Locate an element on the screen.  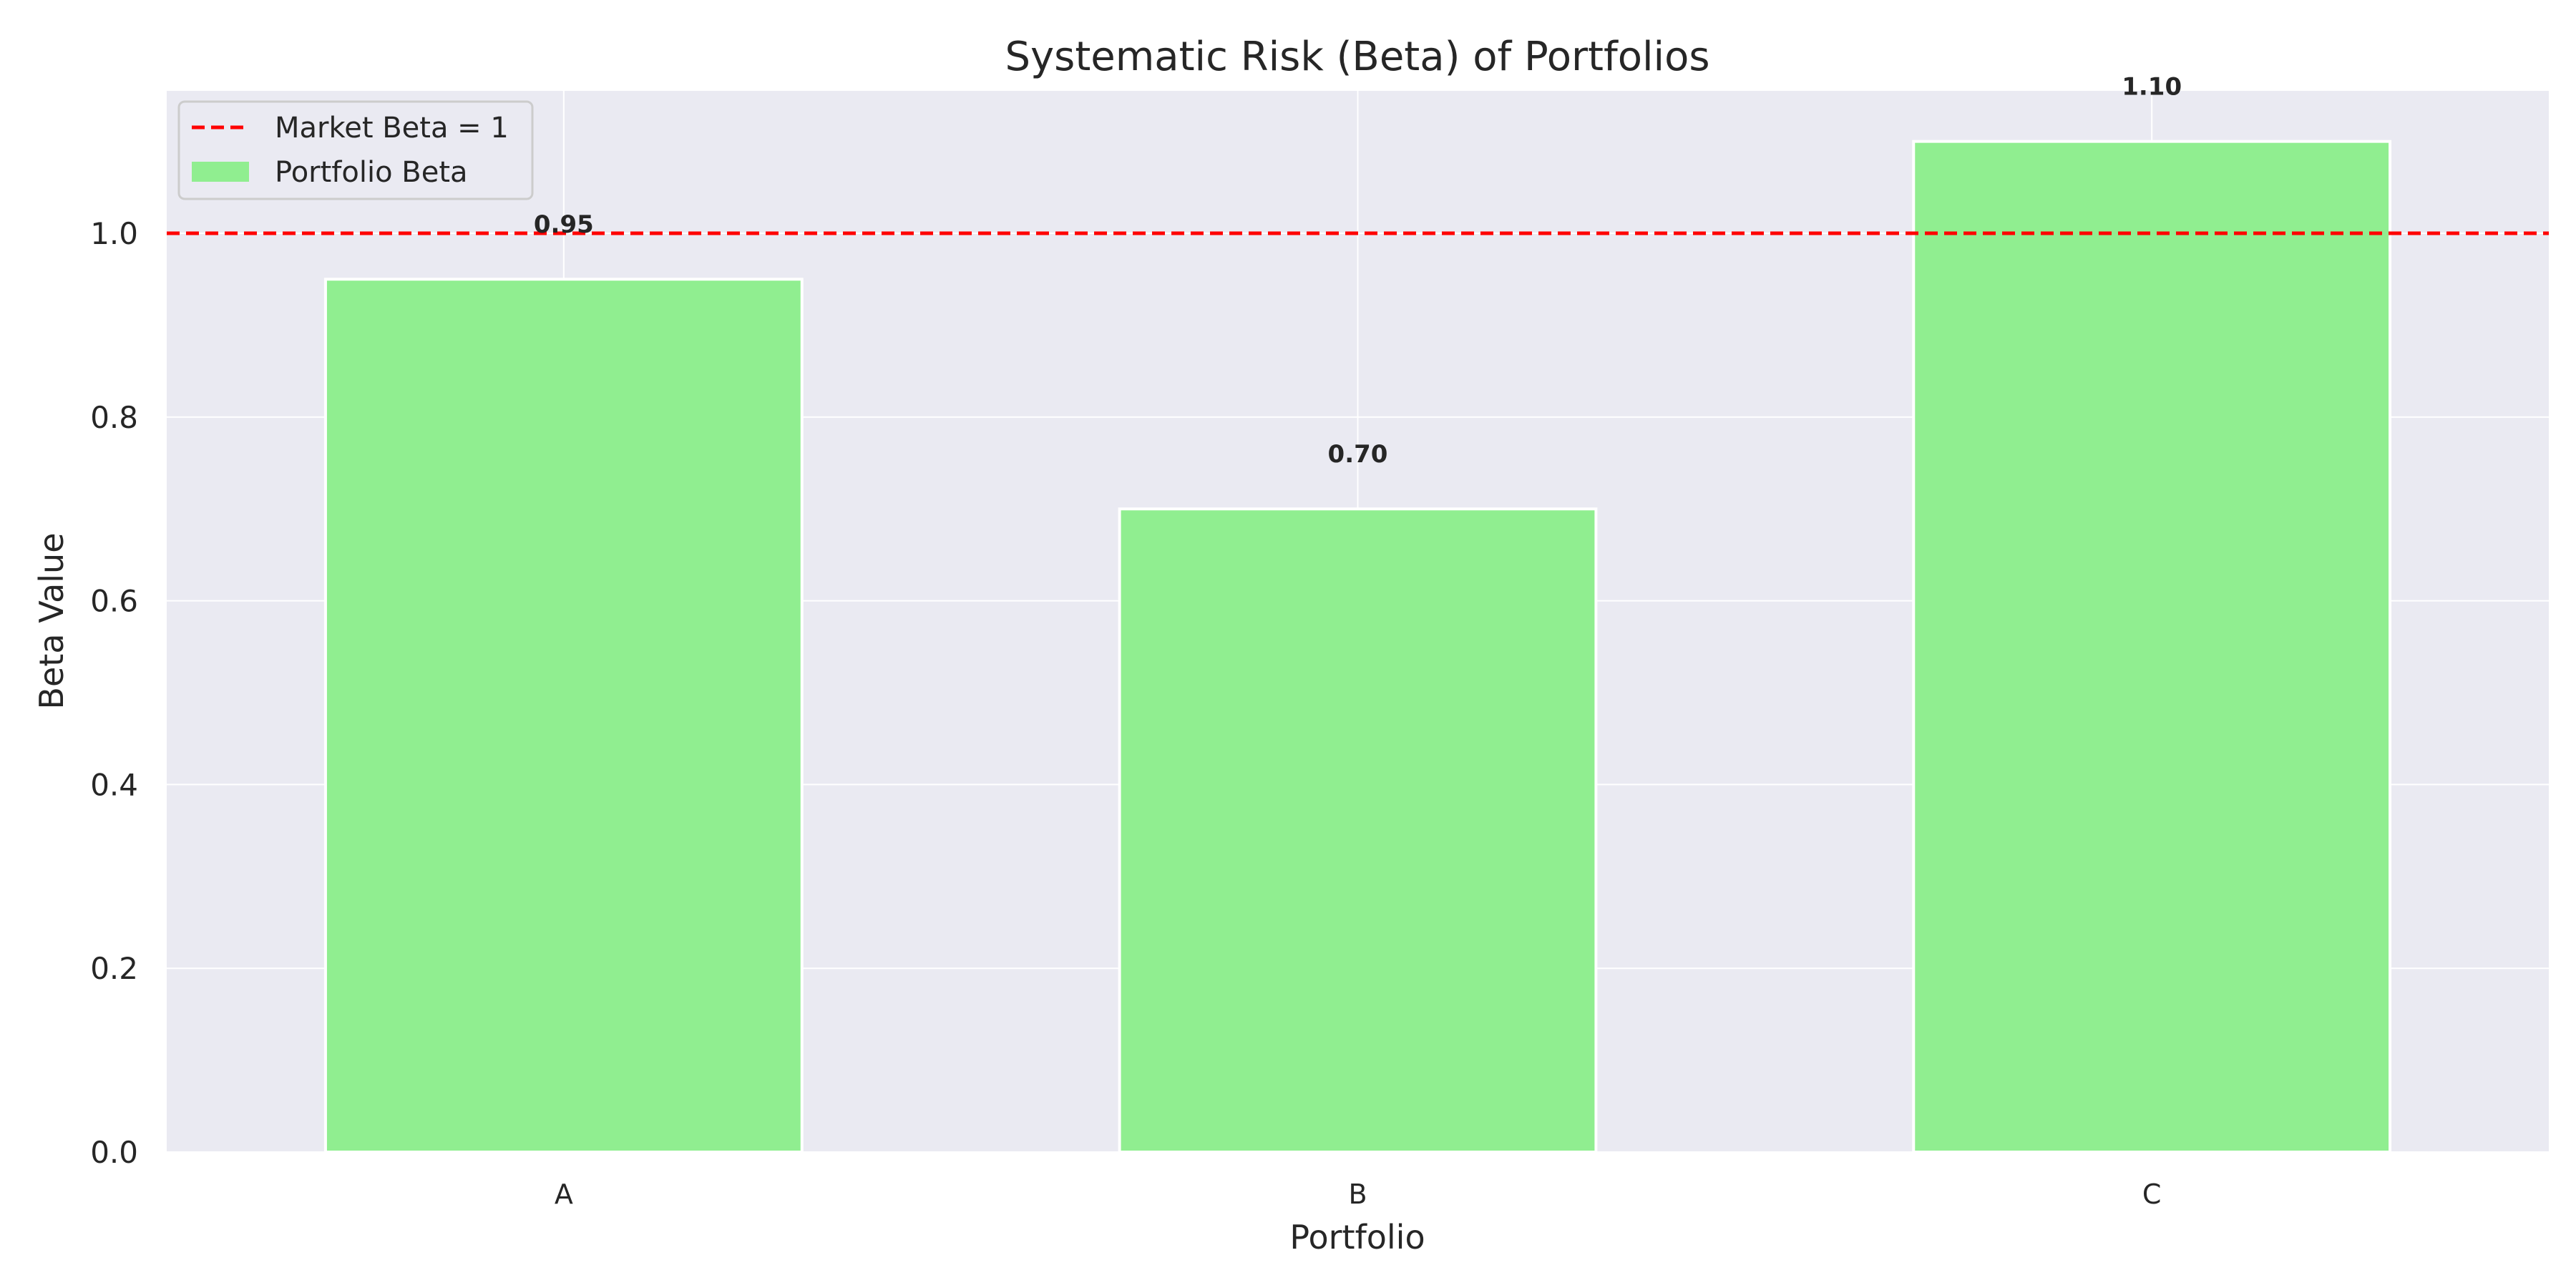
y-tick-label: 1.0 is located at coordinates (114, 233).